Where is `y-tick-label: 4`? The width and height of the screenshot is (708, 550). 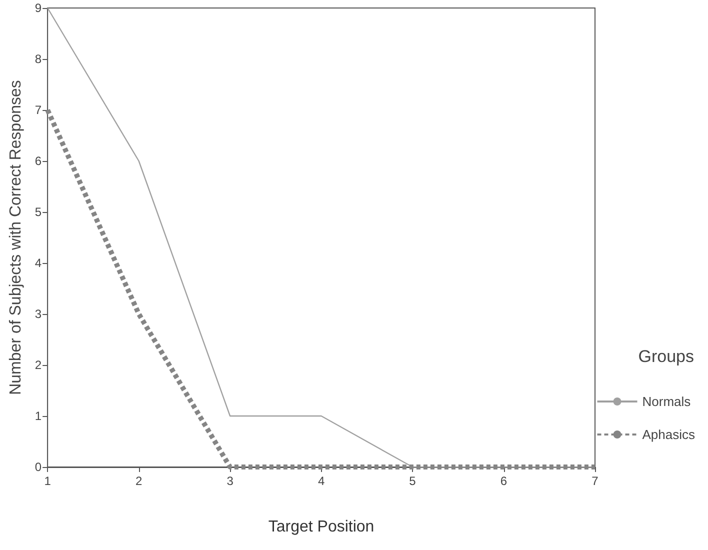 y-tick-label: 4 is located at coordinates (38, 263).